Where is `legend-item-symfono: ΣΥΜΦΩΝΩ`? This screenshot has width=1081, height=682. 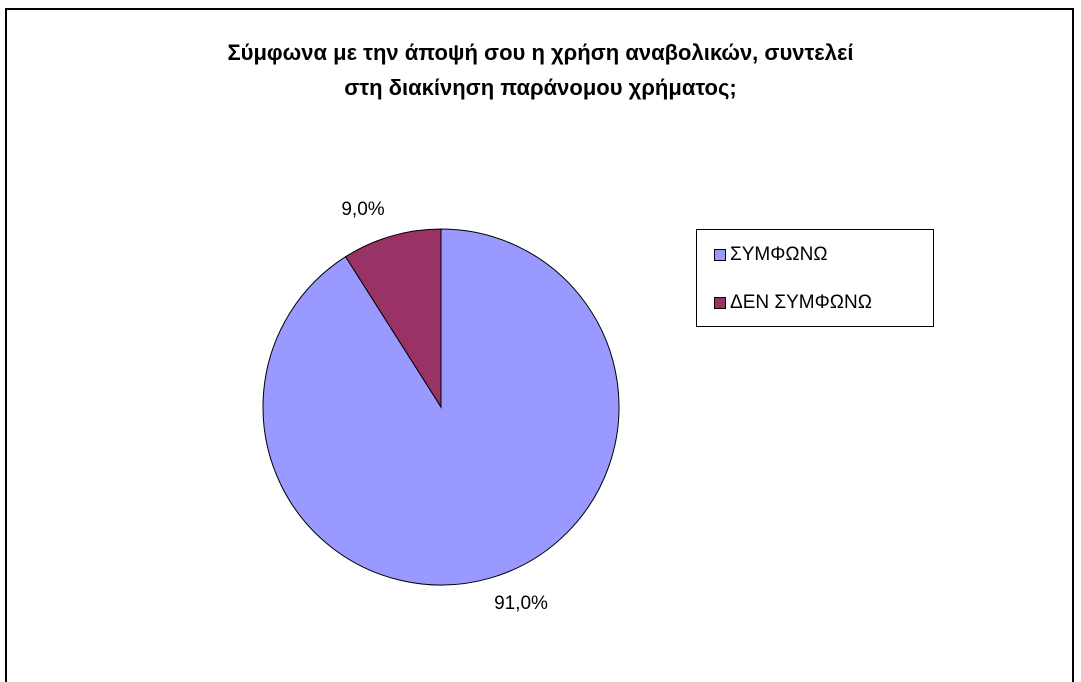
legend-item-symfono: ΣΥΜΦΩΝΩ is located at coordinates (771, 255).